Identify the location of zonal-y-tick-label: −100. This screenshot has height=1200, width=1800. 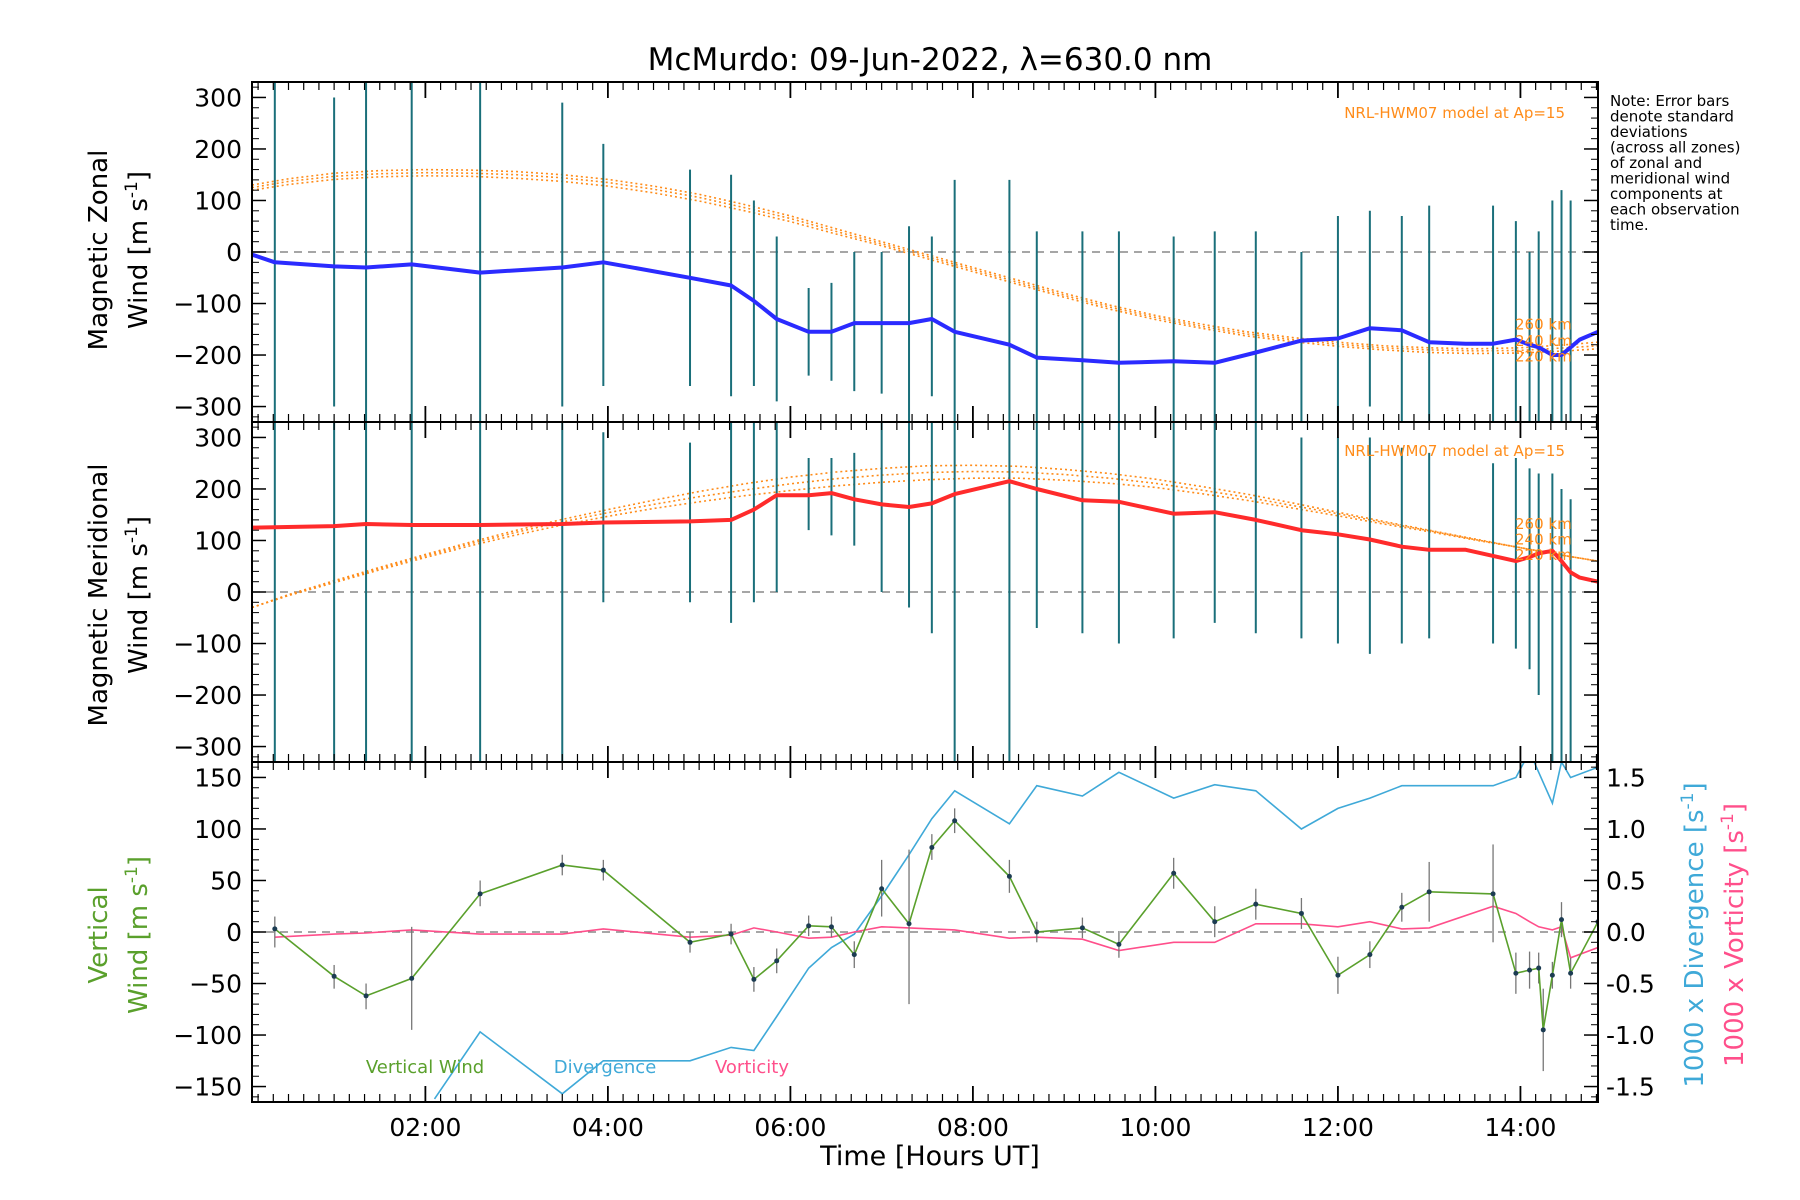
(207, 304).